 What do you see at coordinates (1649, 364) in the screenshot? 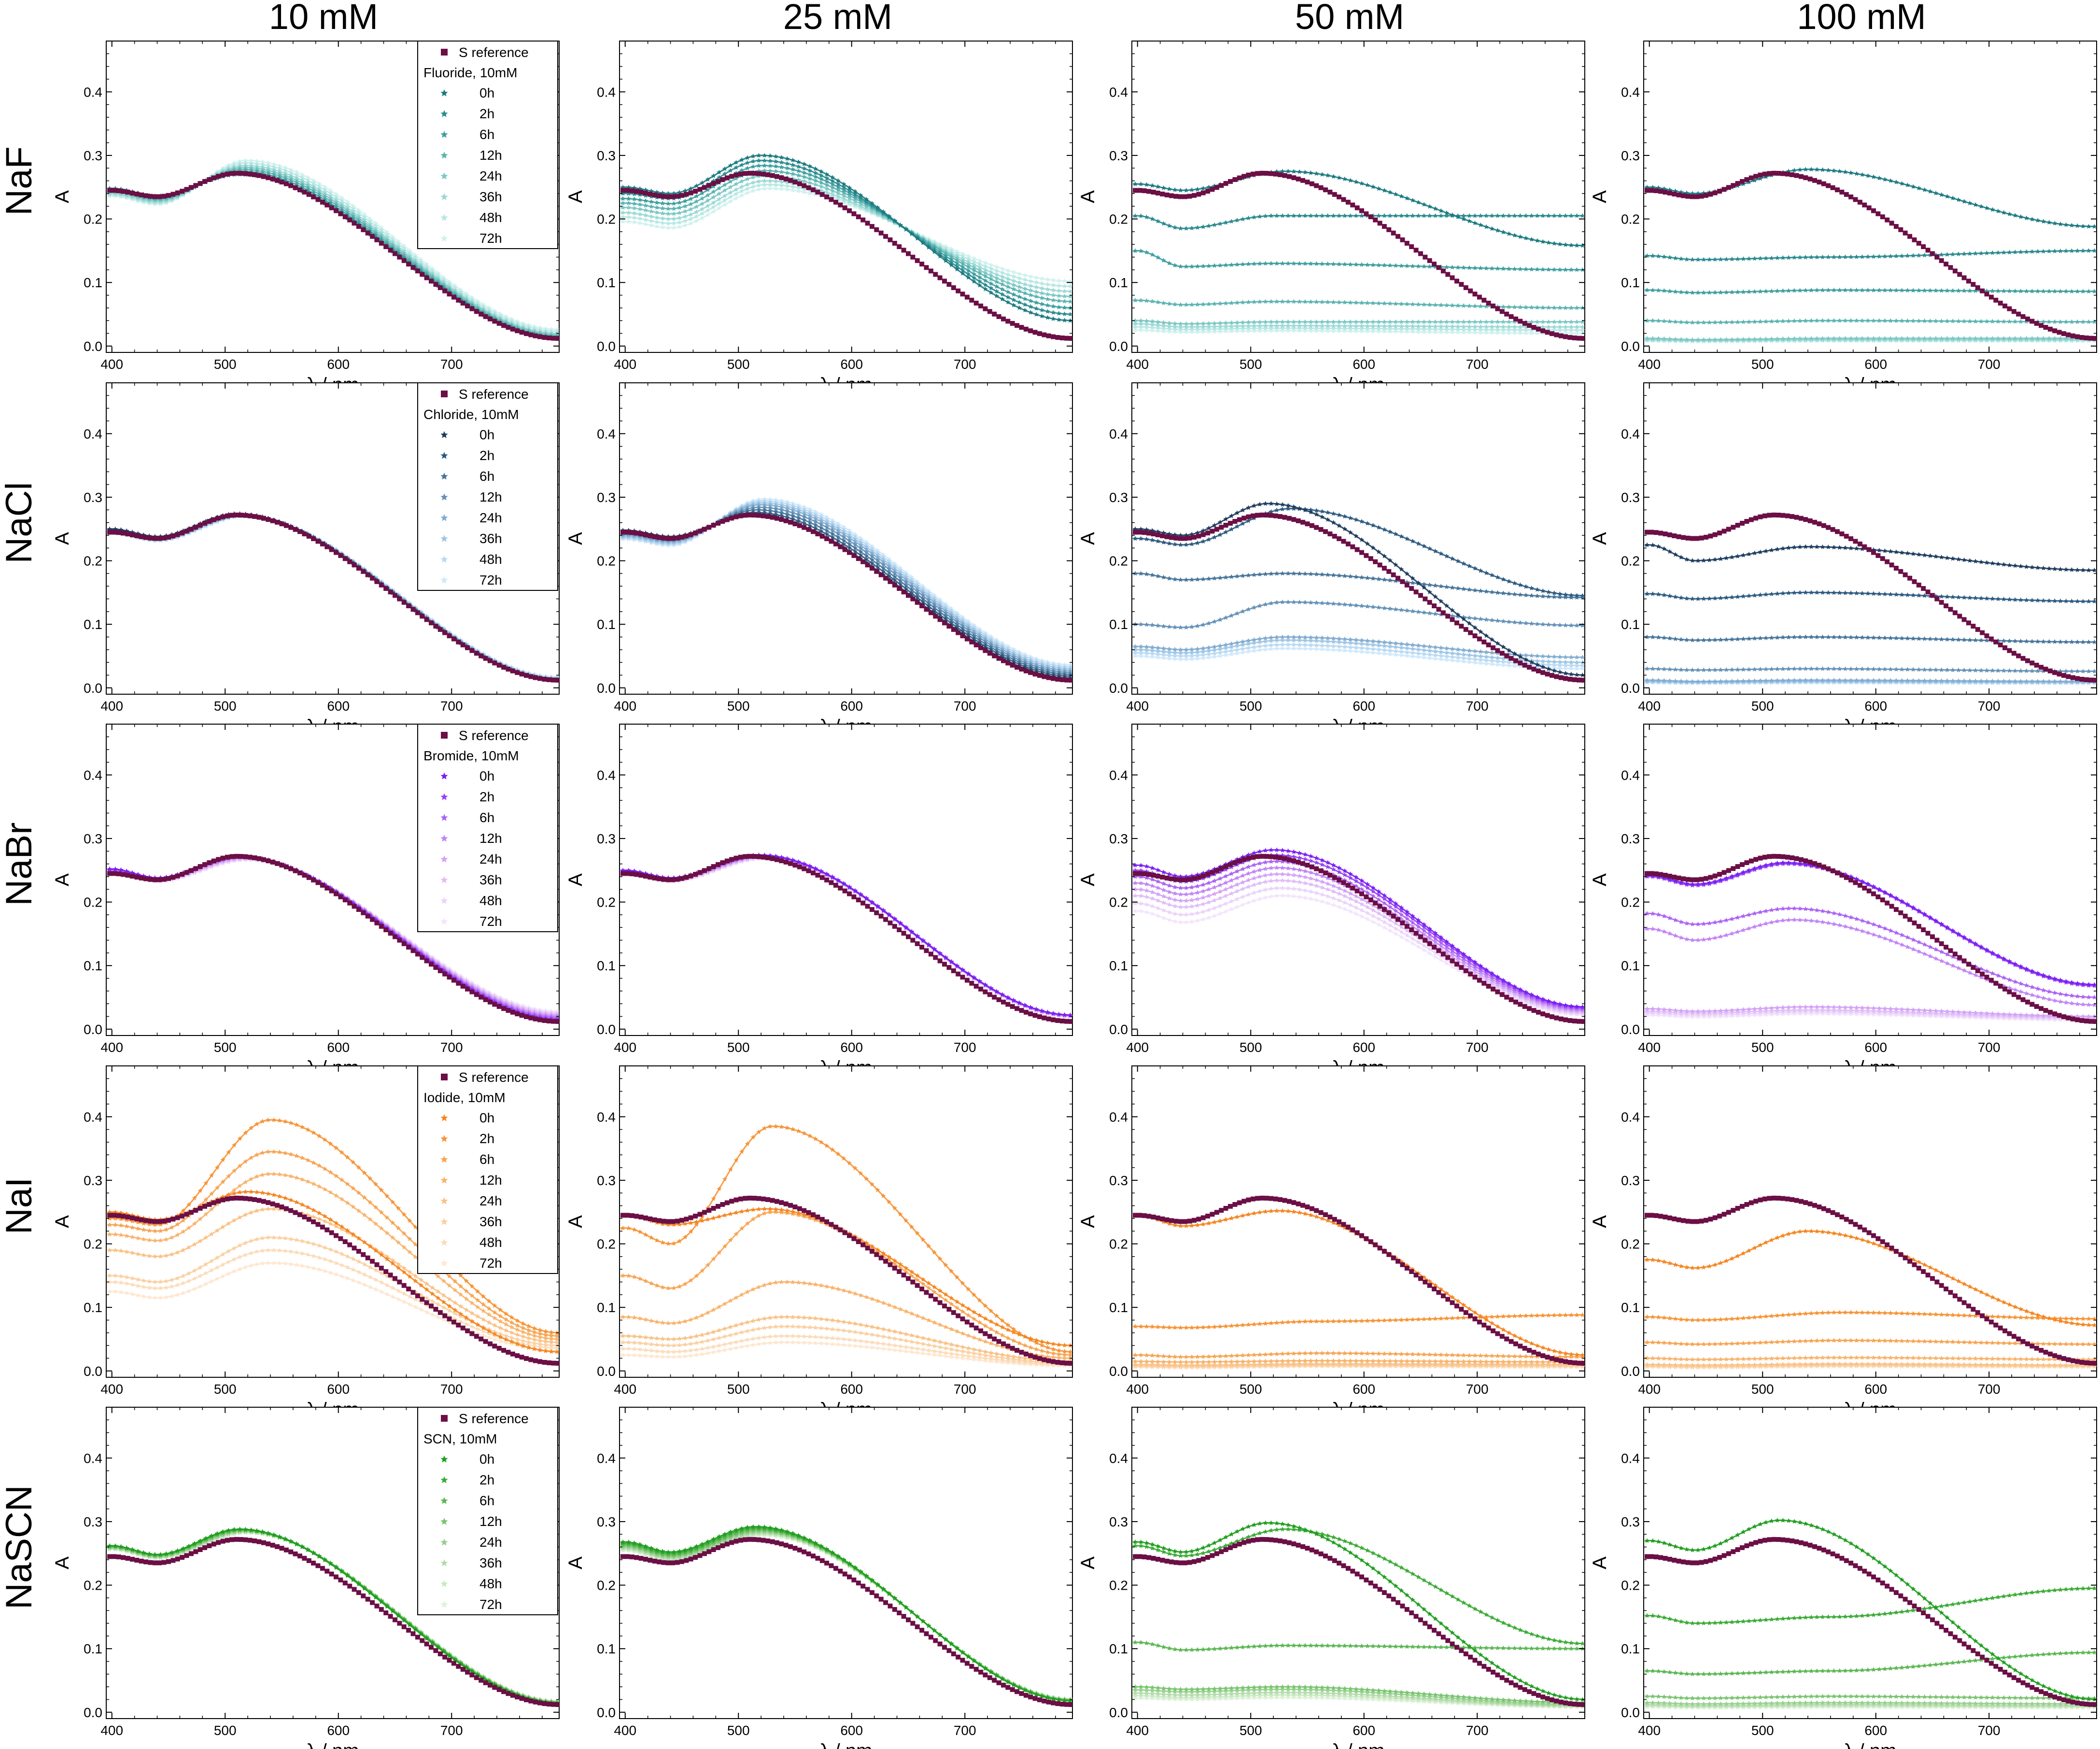
I see `x-tick-label: 400` at bounding box center [1649, 364].